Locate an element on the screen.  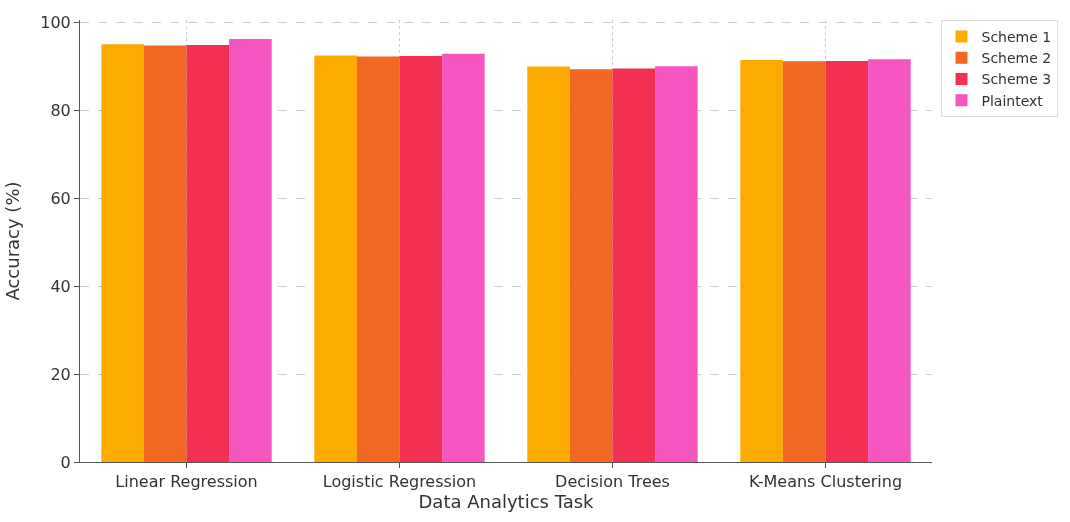
x-tick-label: Logistic Regression is located at coordinates (399, 482).